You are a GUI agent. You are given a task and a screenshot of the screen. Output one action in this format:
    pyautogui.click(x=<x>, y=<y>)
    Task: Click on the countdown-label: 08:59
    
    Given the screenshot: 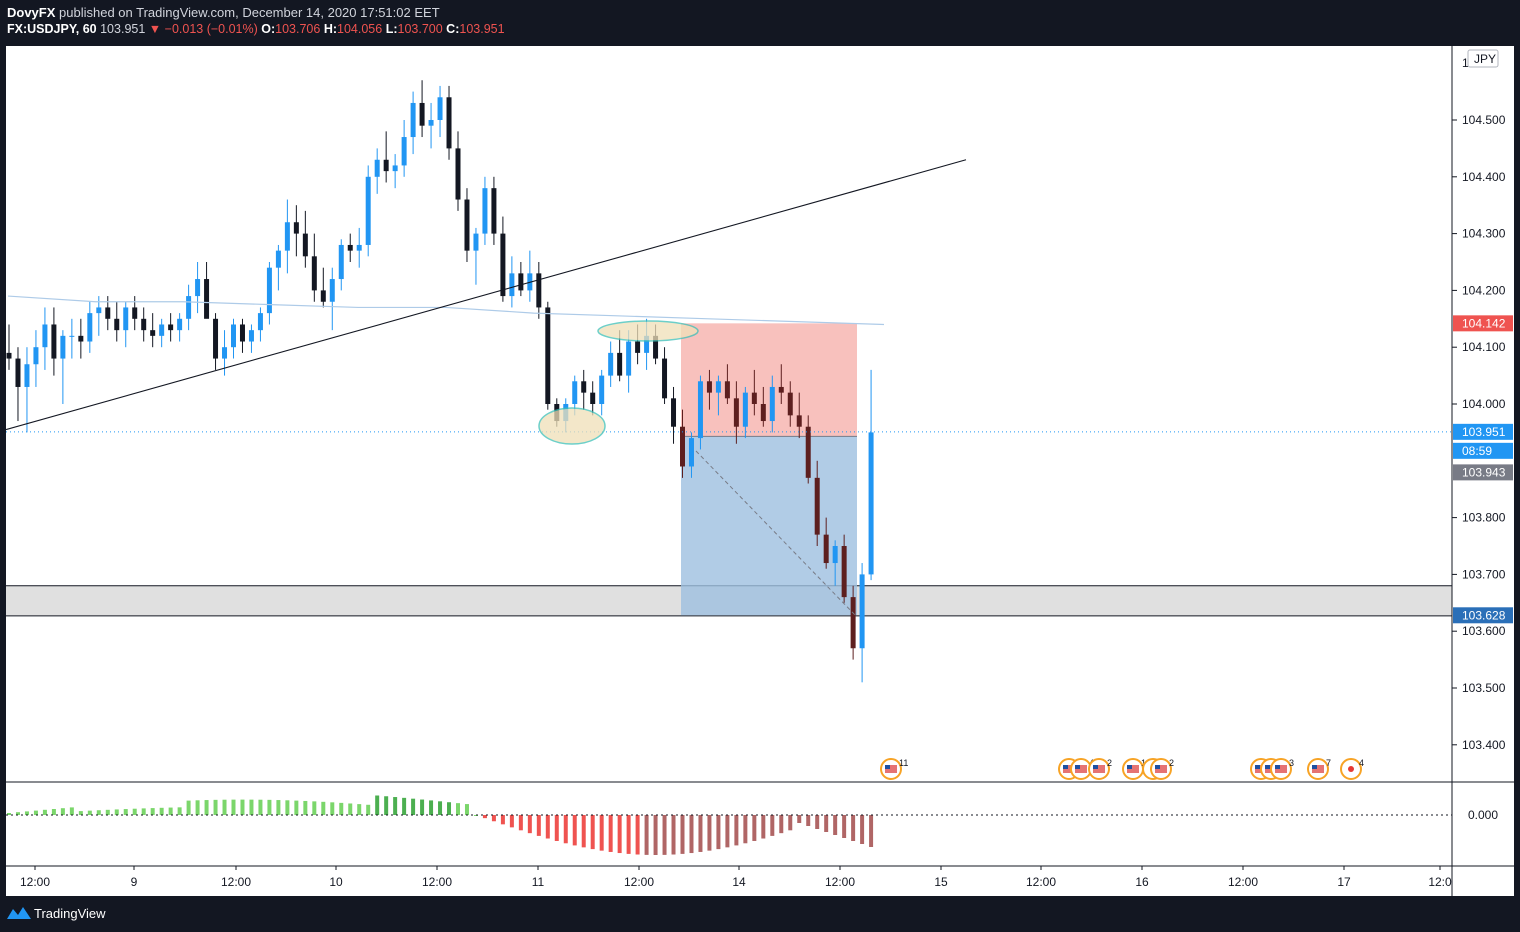 What is the action you would take?
    pyautogui.click(x=1477, y=451)
    